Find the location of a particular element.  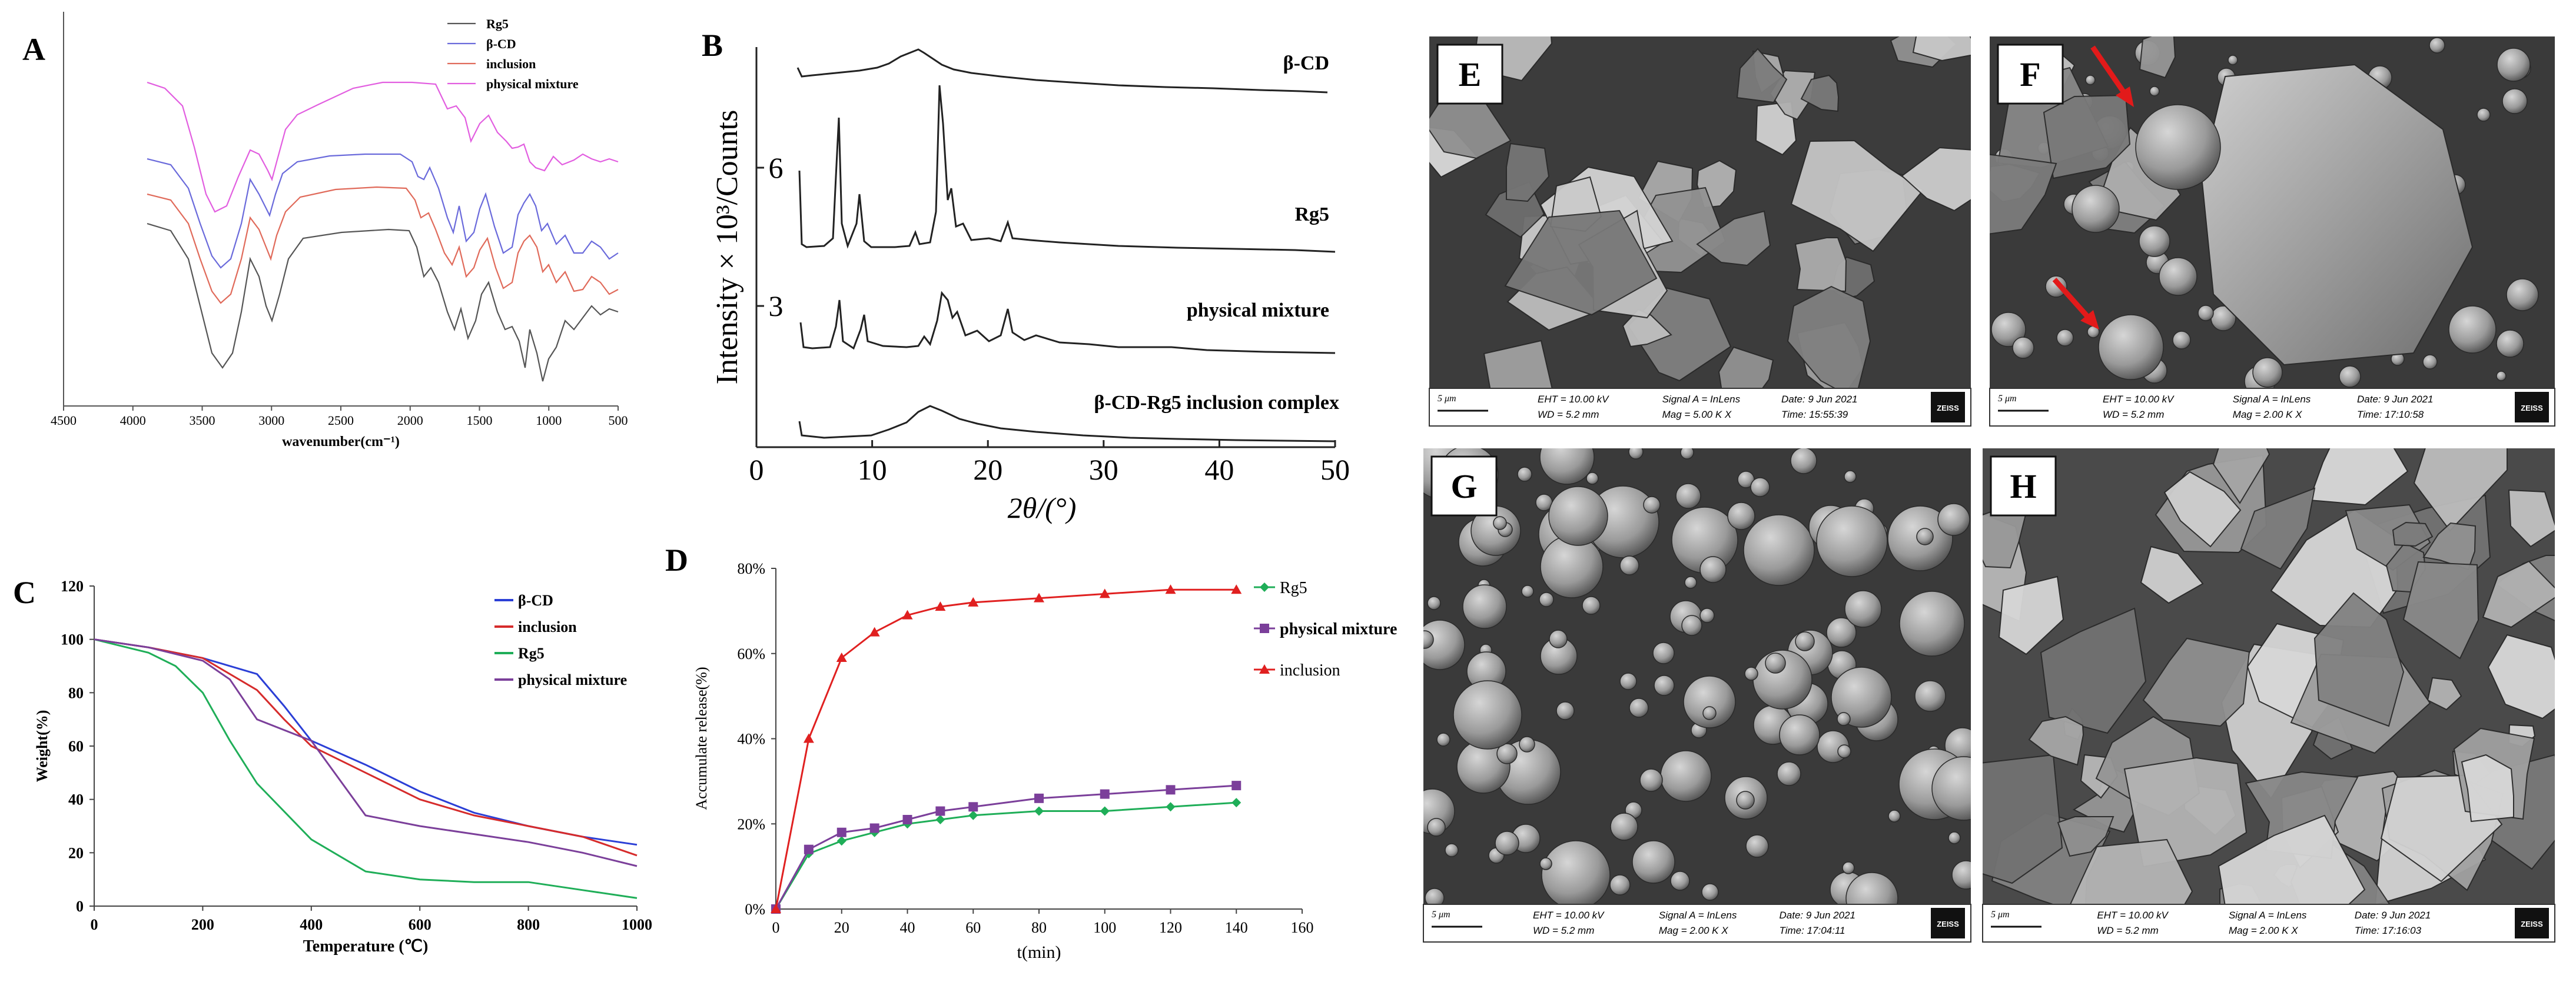

xrd-trace-beta-cd is located at coordinates (1062, 71).